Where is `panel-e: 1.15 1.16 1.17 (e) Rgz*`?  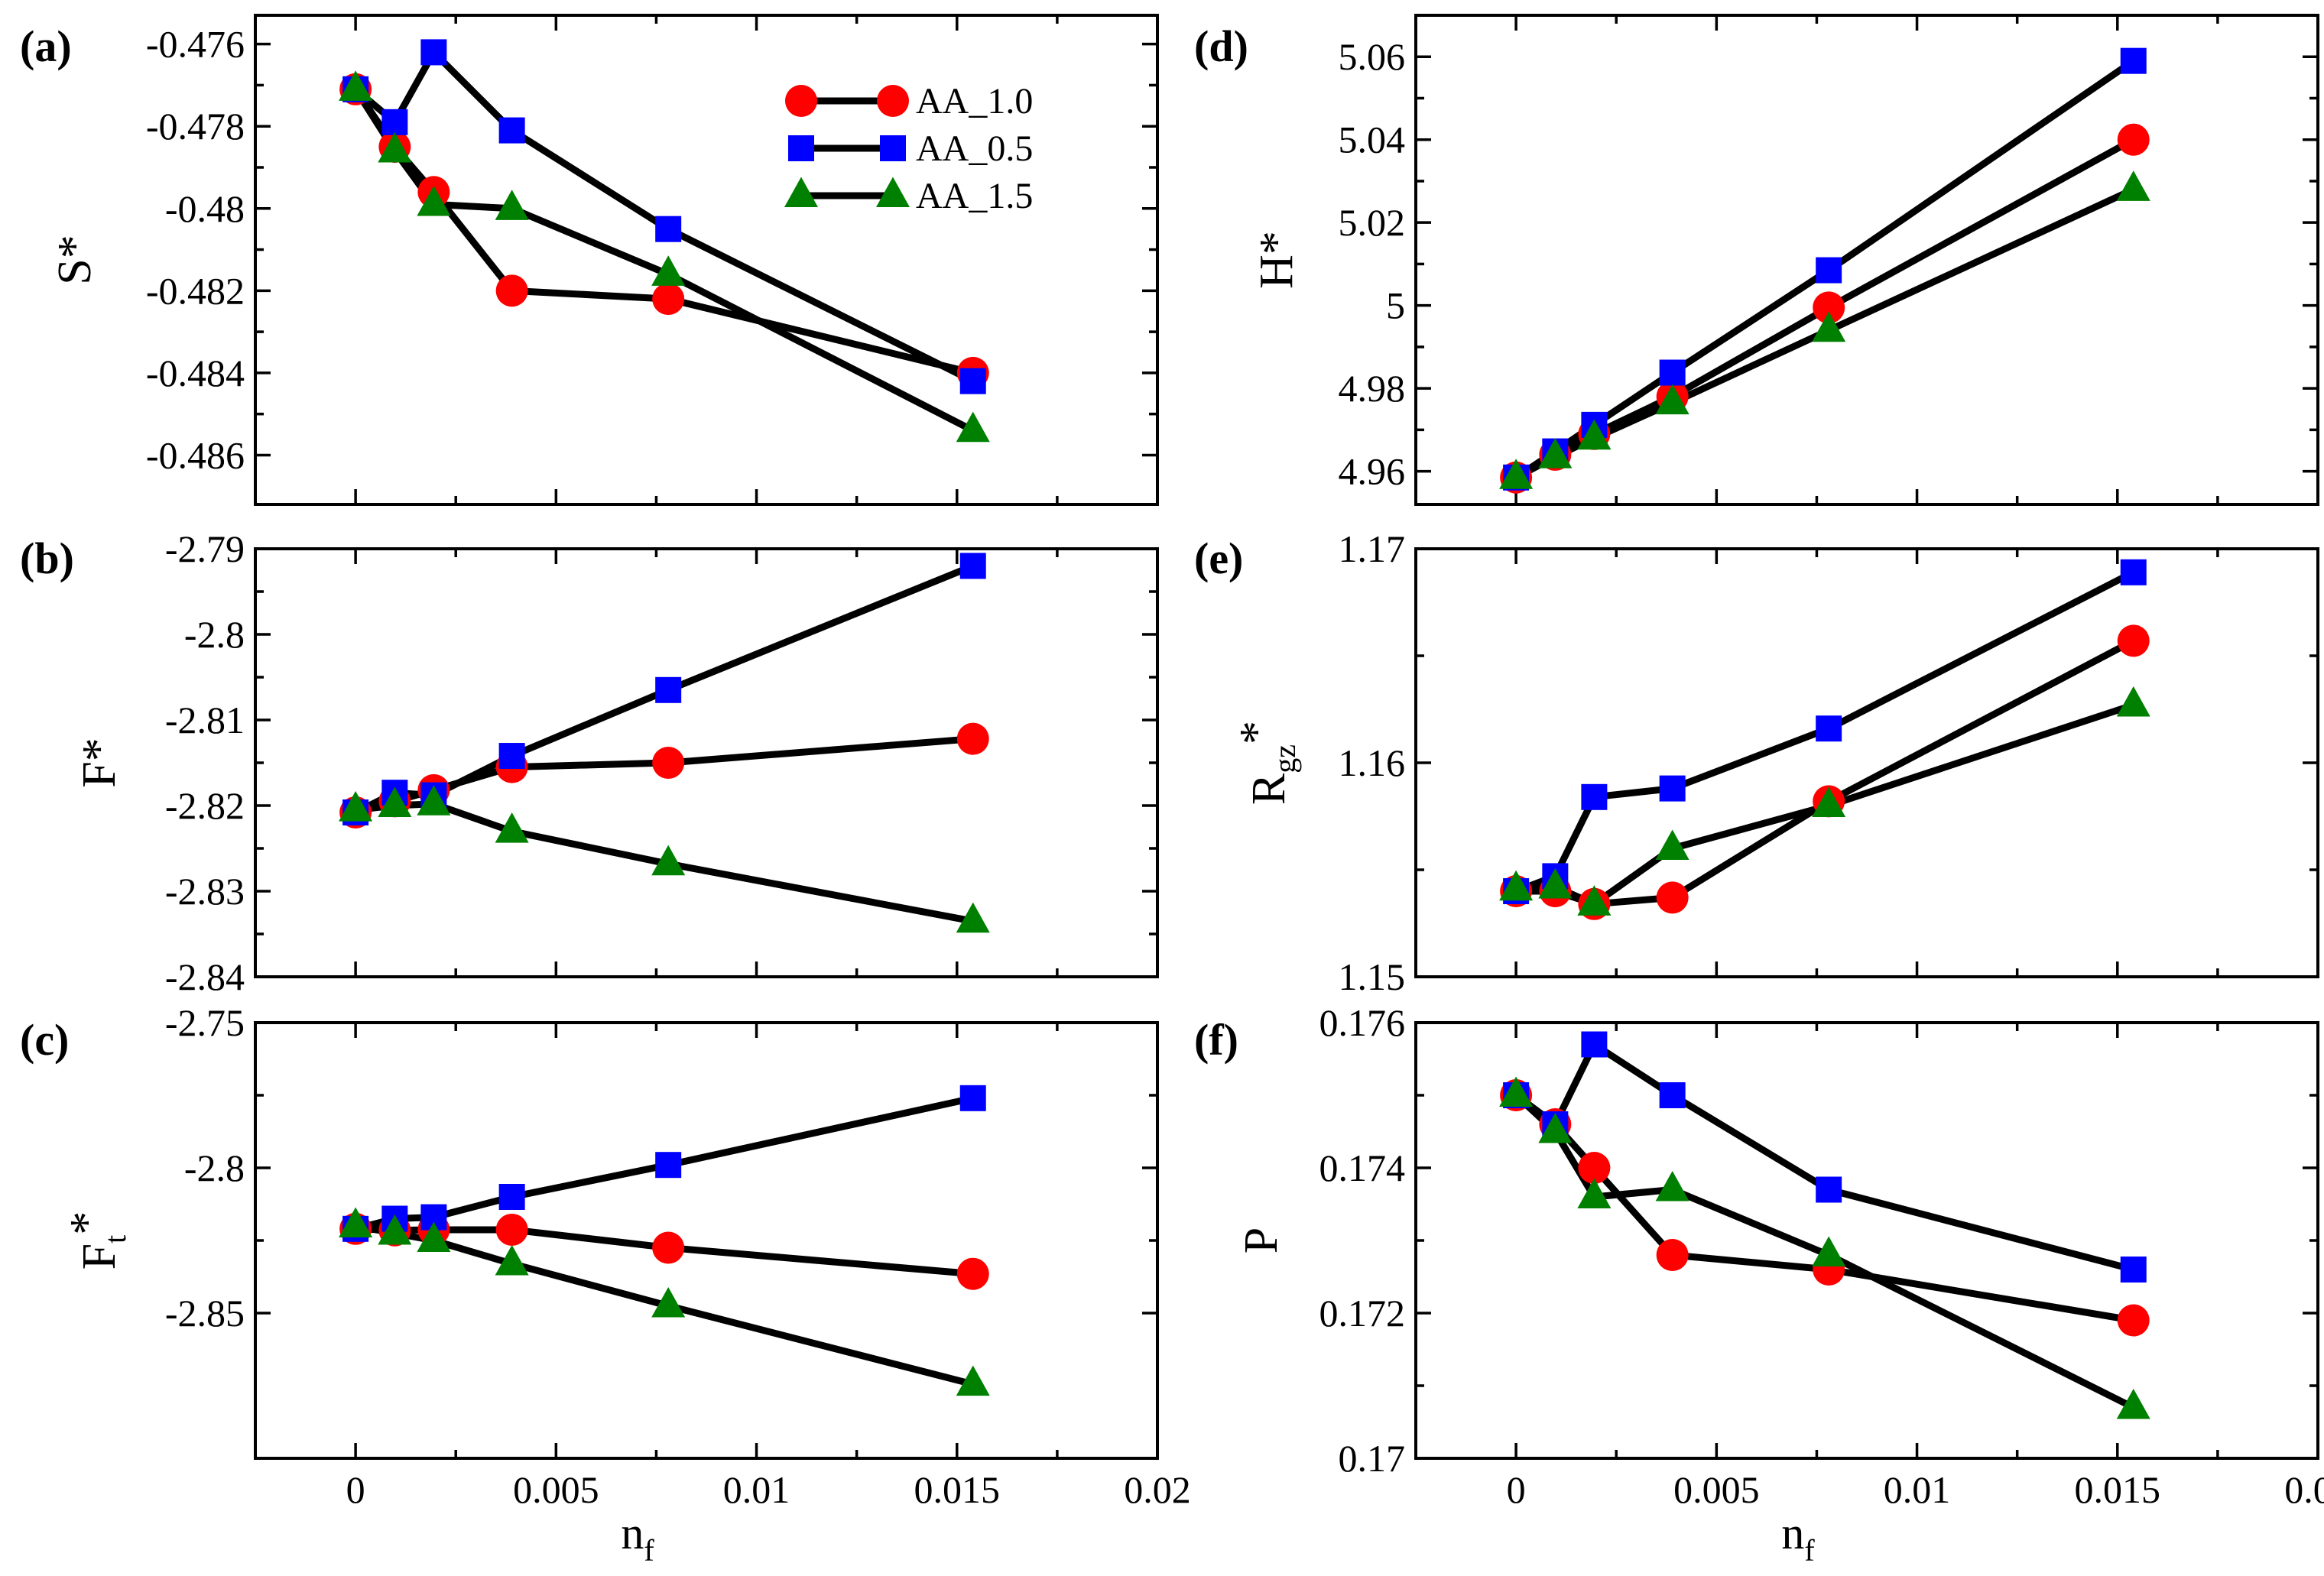 panel-e: 1.15 1.16 1.17 (e) Rgz* is located at coordinates (1756, 762).